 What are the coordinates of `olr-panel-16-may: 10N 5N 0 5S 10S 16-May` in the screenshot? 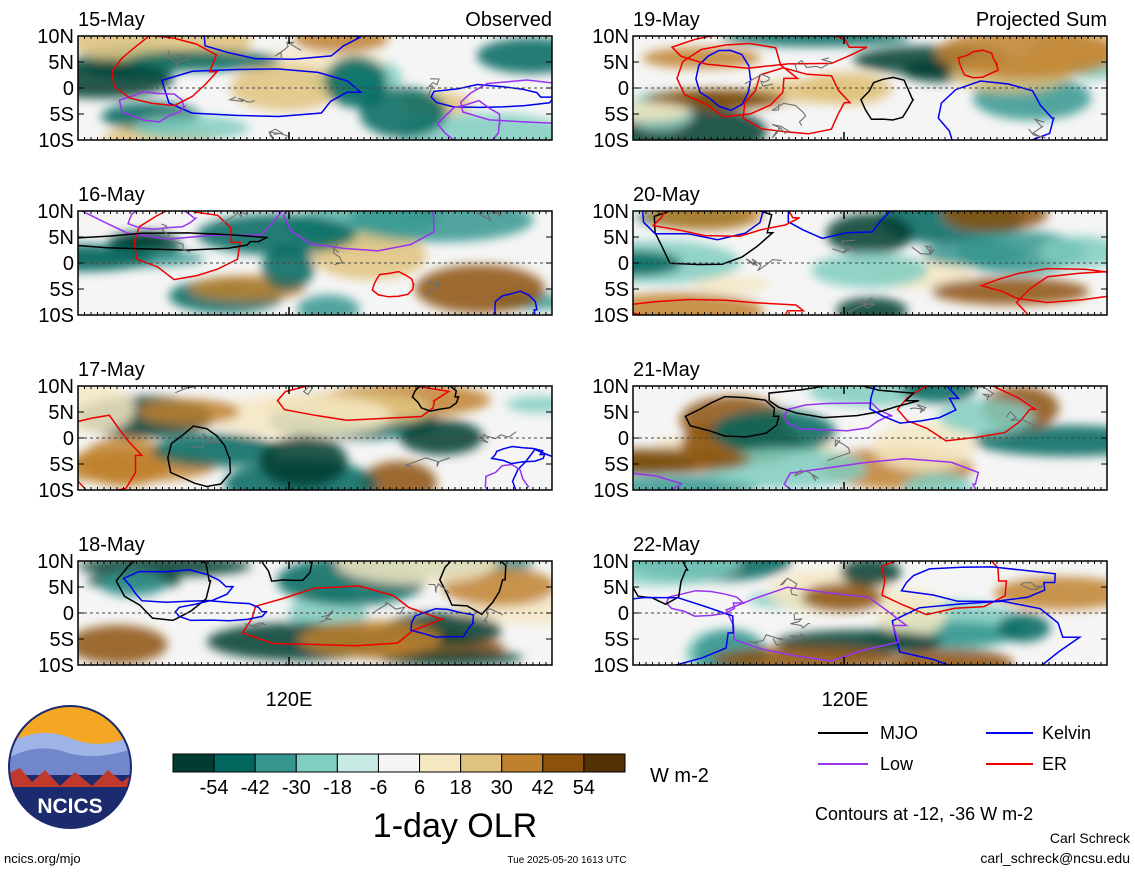 It's located at (295, 255).